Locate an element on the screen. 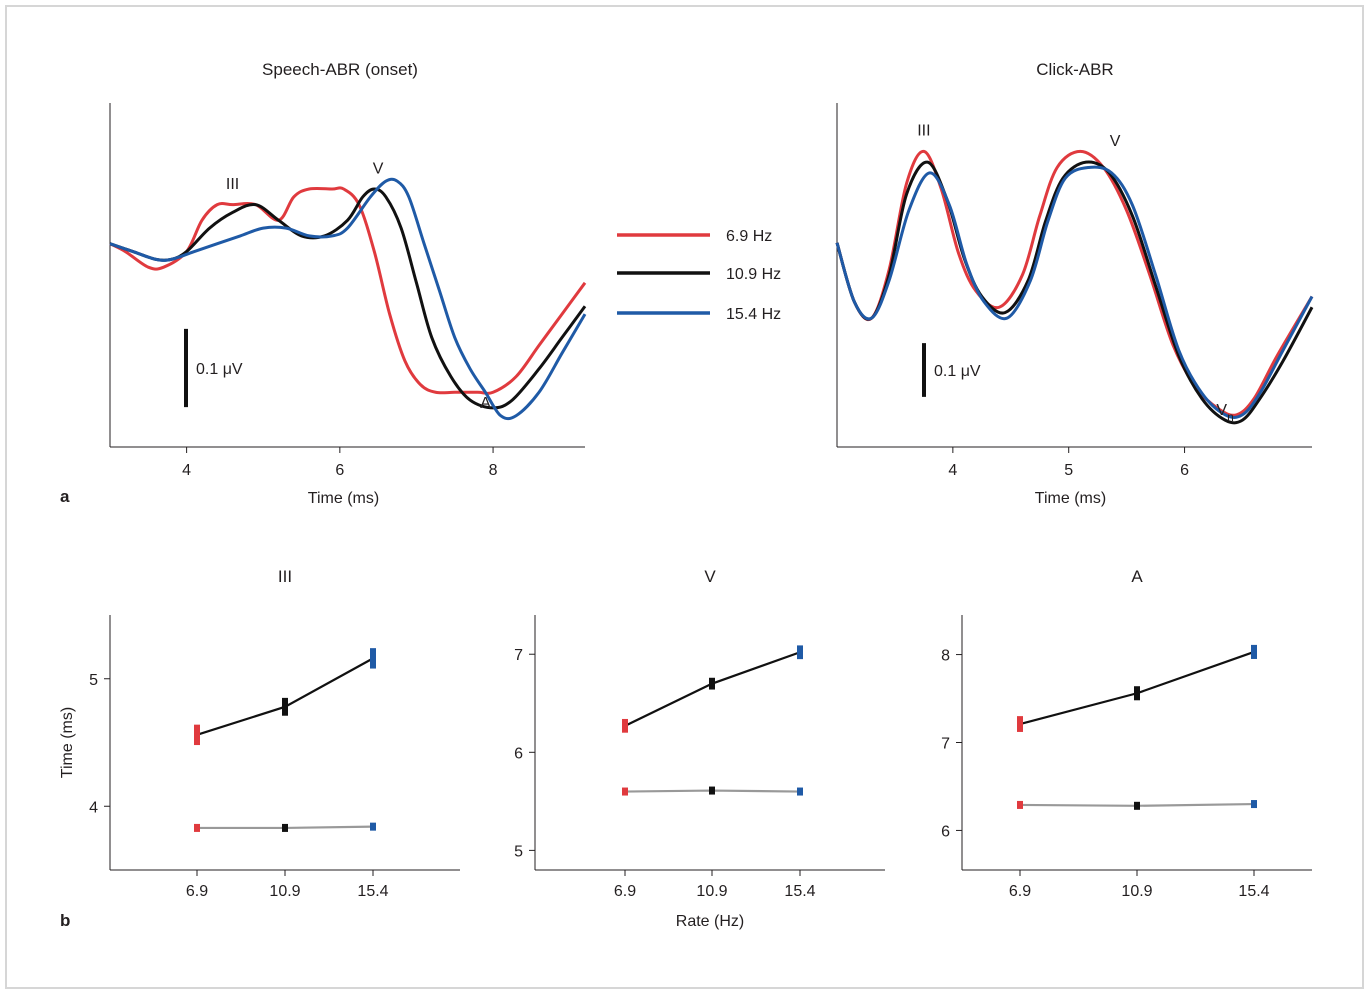  panel-a-label: a is located at coordinates (65, 496).